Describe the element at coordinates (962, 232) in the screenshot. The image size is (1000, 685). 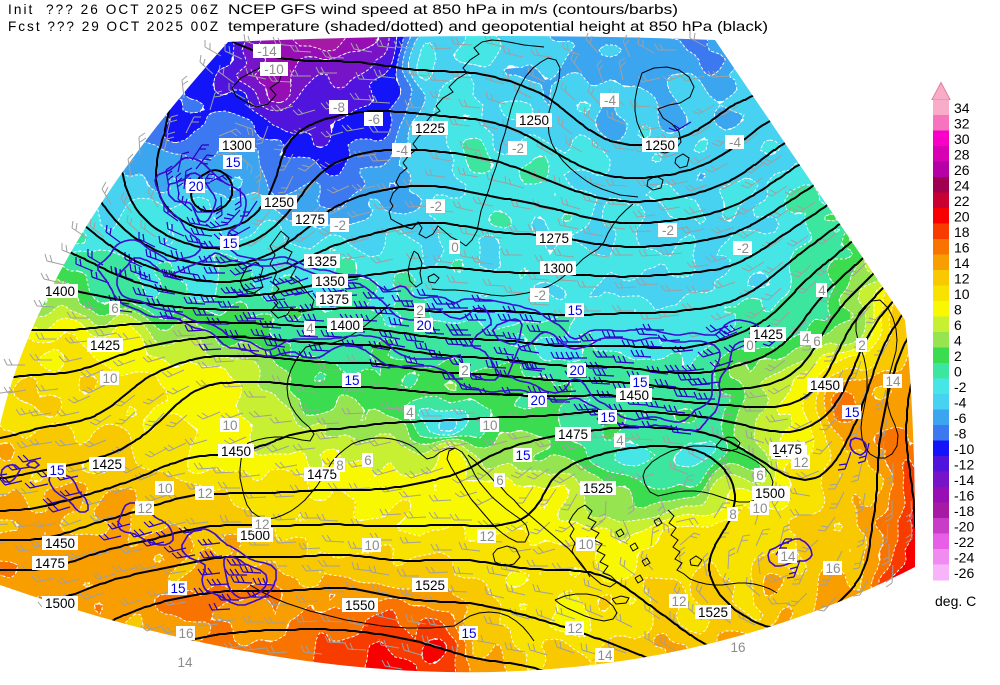
I see `svg-text: 18` at that location.